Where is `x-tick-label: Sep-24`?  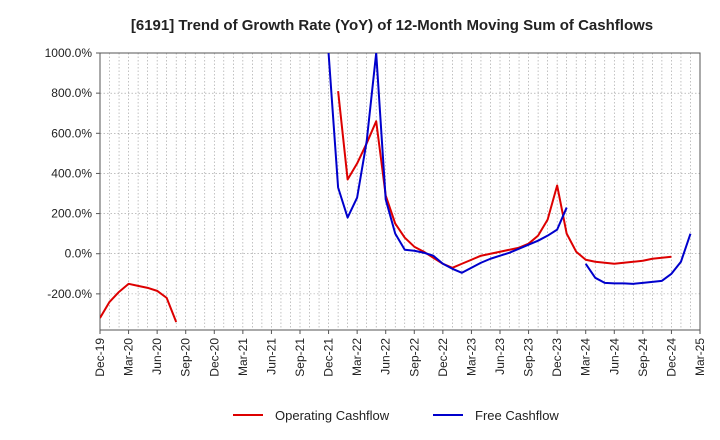 x-tick-label: Sep-24 is located at coordinates (643, 357).